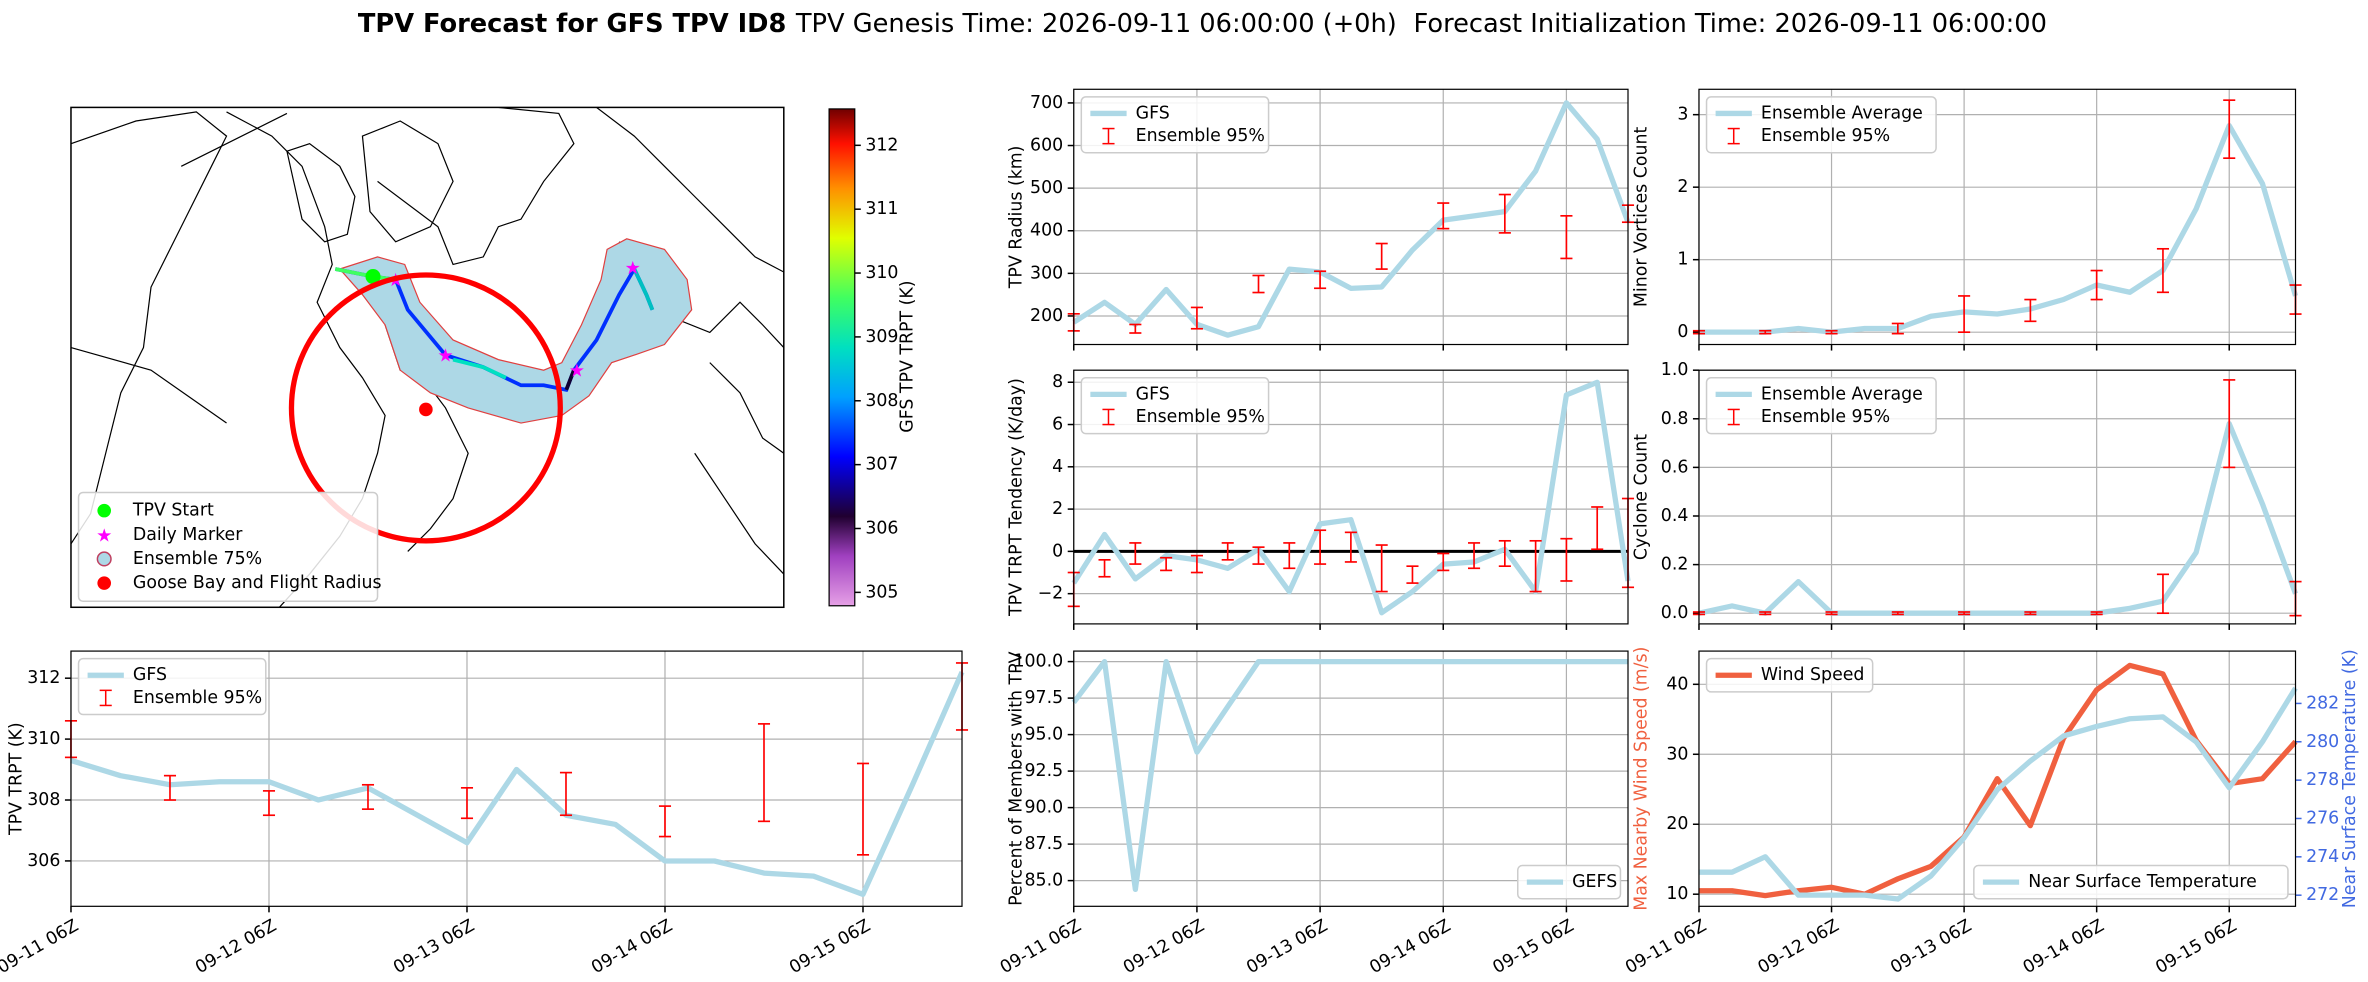 The image size is (2368, 982). Describe the element at coordinates (1677, 684) in the screenshot. I see `y-tick-label: 40` at that location.